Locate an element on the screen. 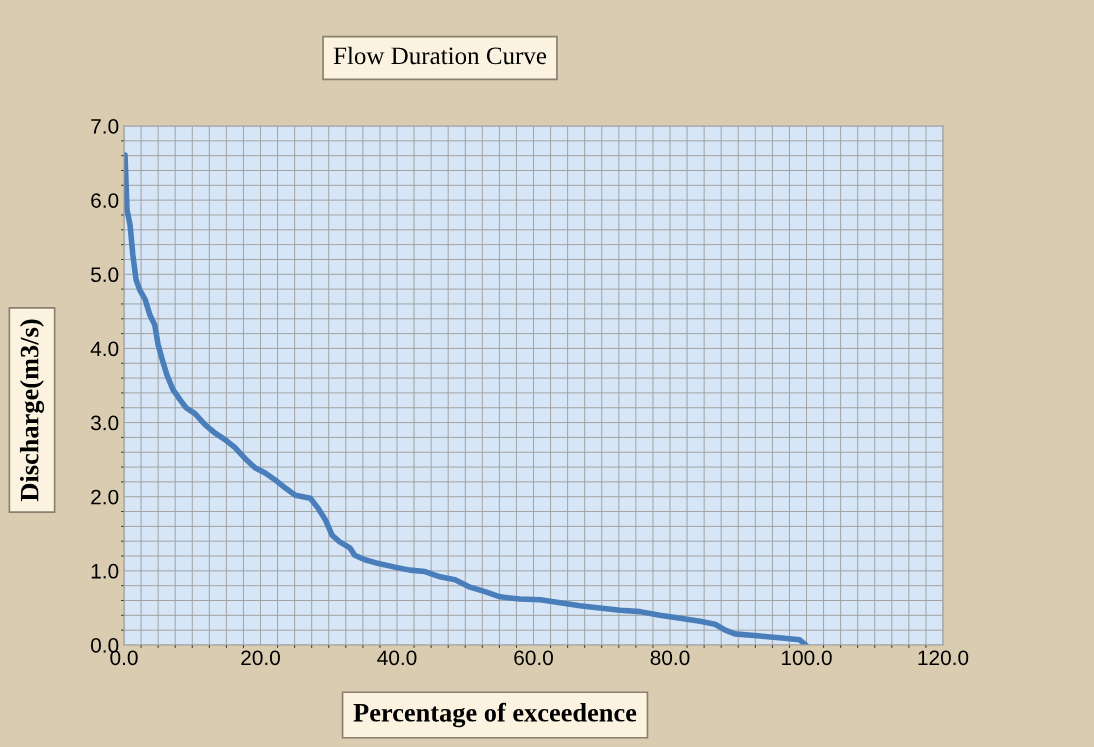 The width and height of the screenshot is (1094, 747). y-tick-label: 2.0 is located at coordinates (105, 497).